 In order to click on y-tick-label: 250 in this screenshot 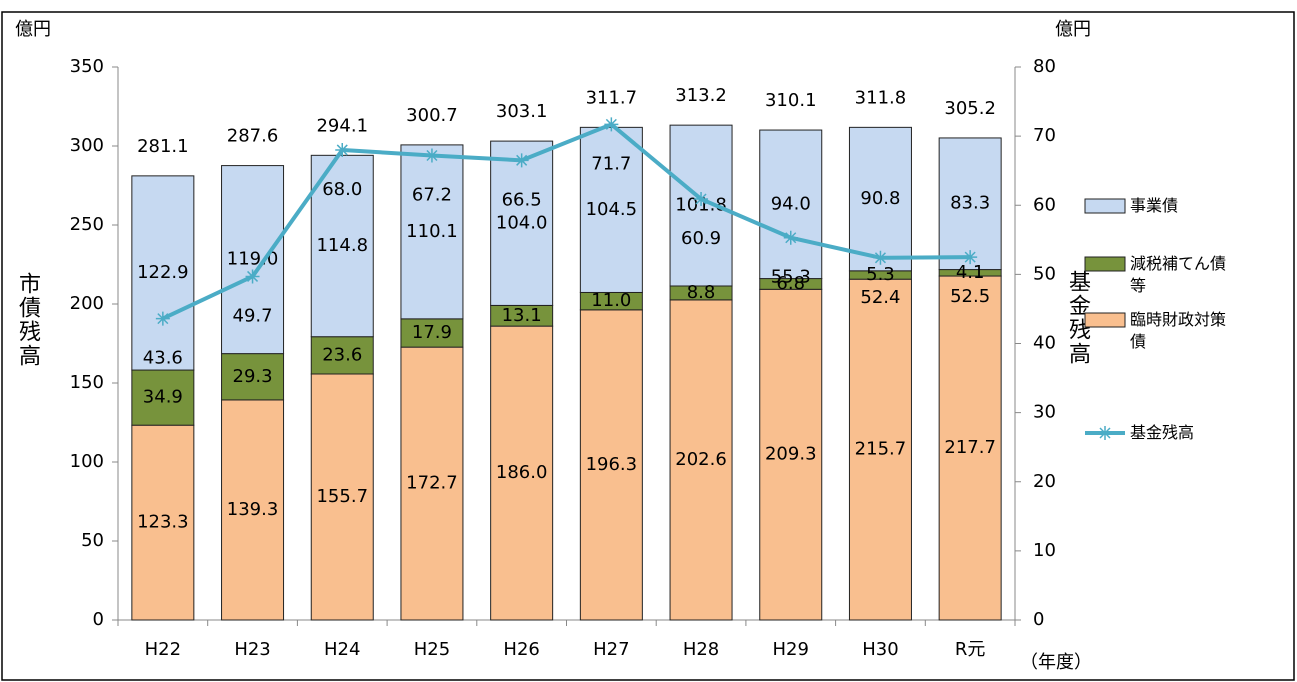, I will do `click(87, 224)`.